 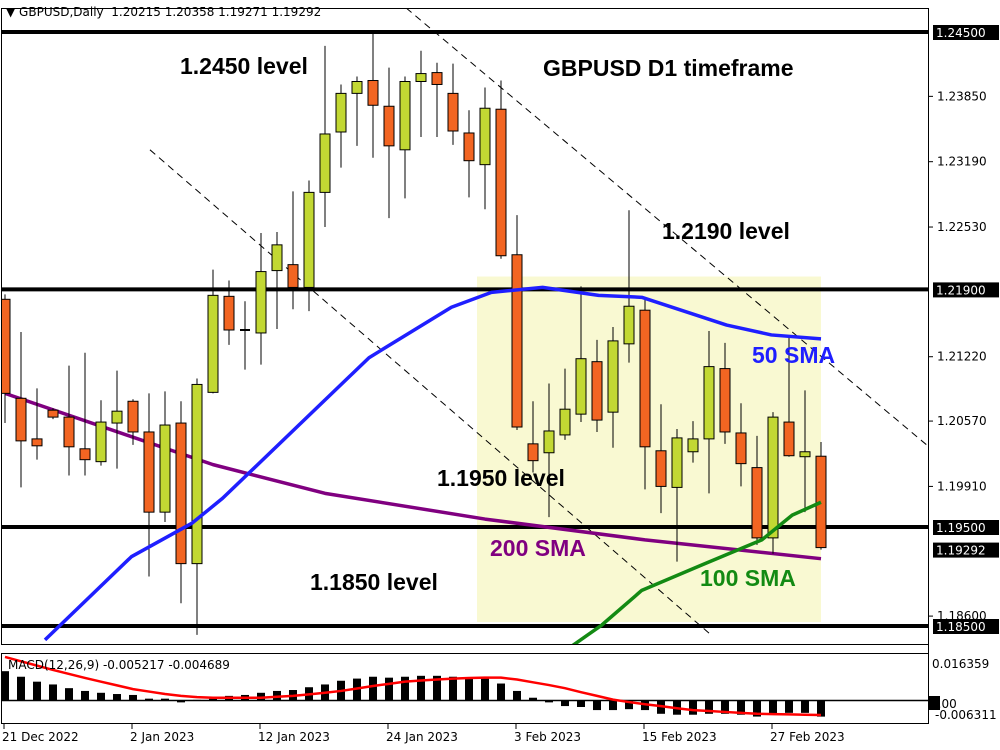 I want to click on annotation-100-sma: 100 SMA, so click(x=748, y=578).